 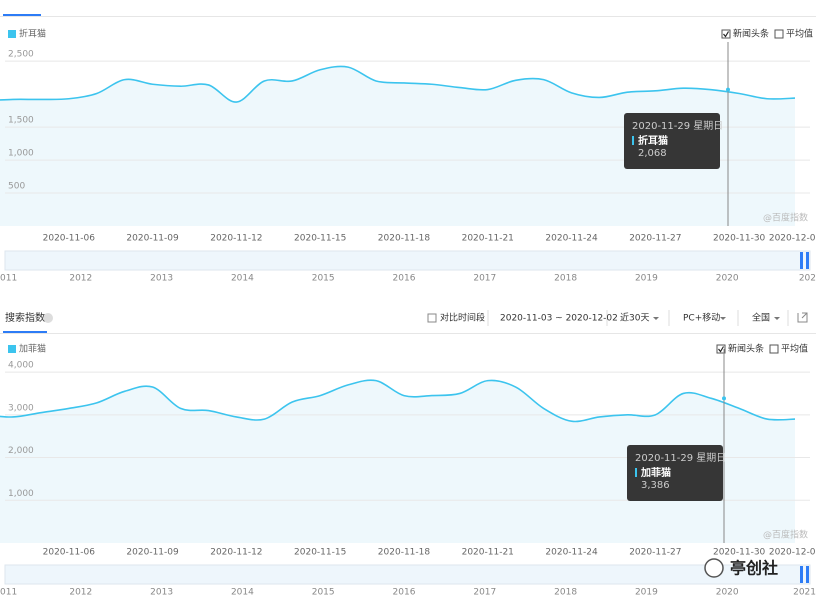 I want to click on help-icon, so click(x=48, y=318).